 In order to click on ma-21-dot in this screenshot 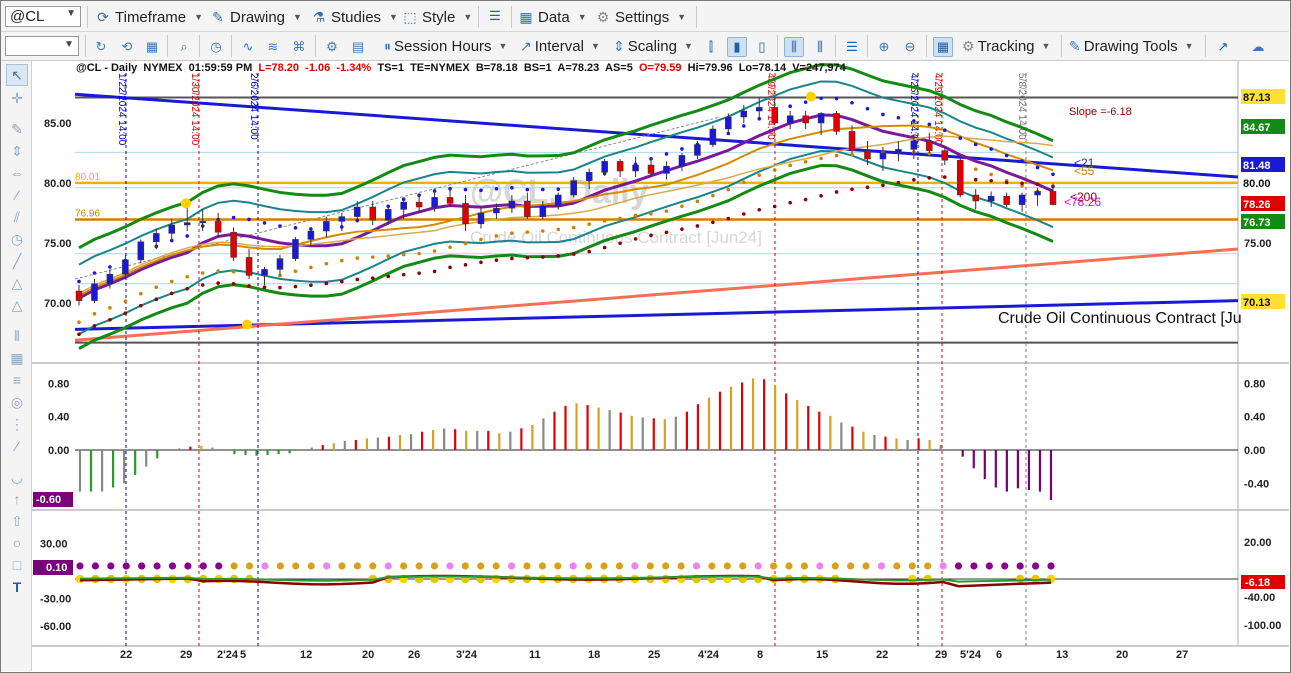, I will do `click(975, 144)`.